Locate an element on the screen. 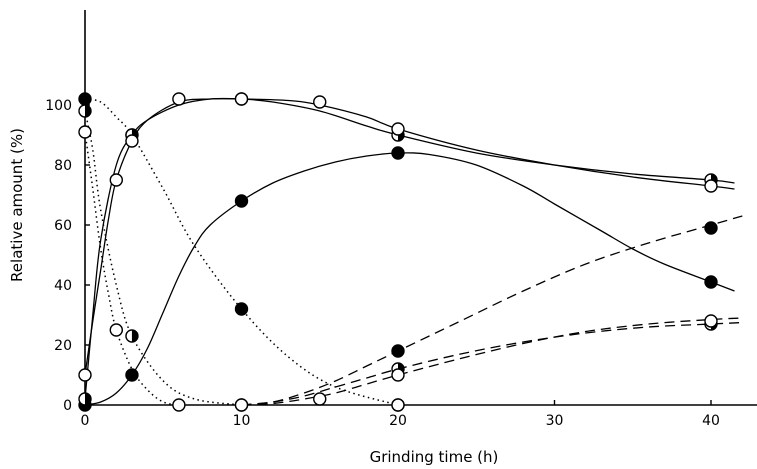 This screenshot has width=757, height=469. series-9-dashed-curve is located at coordinates (492, 361).